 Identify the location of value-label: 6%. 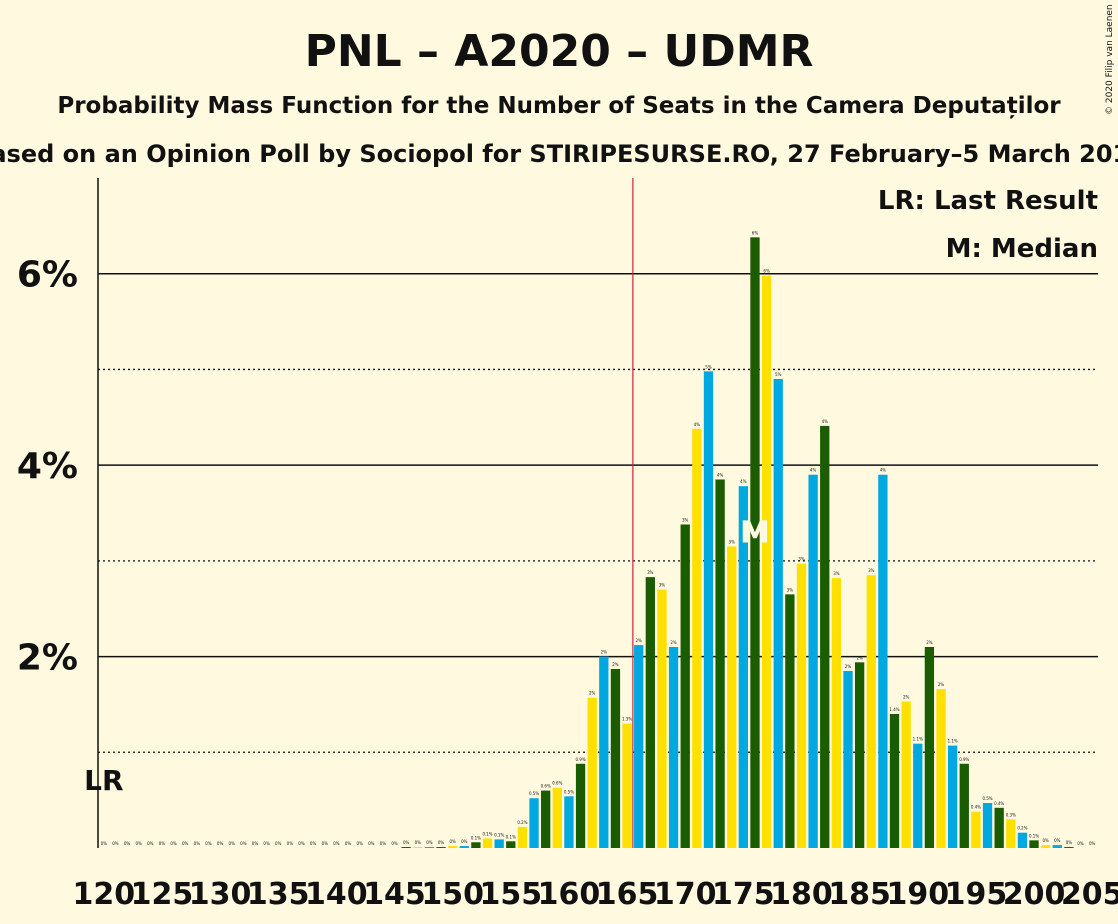
(766, 271).